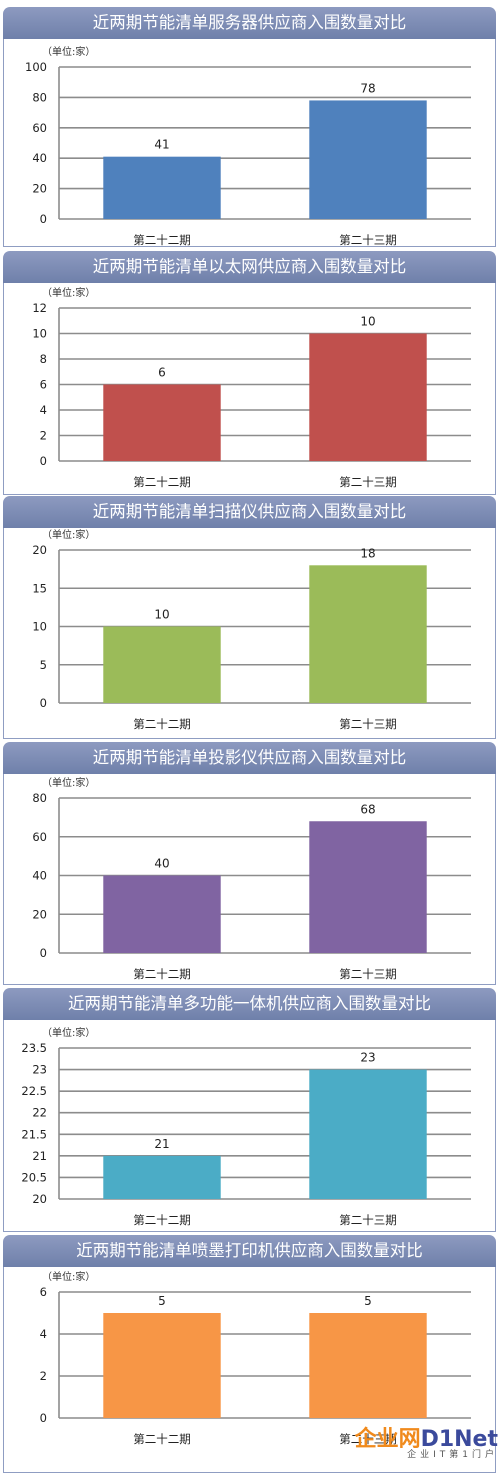 The image size is (500, 1473). Describe the element at coordinates (34, 1134) in the screenshot. I see `y-tick-label: 21.5` at that location.